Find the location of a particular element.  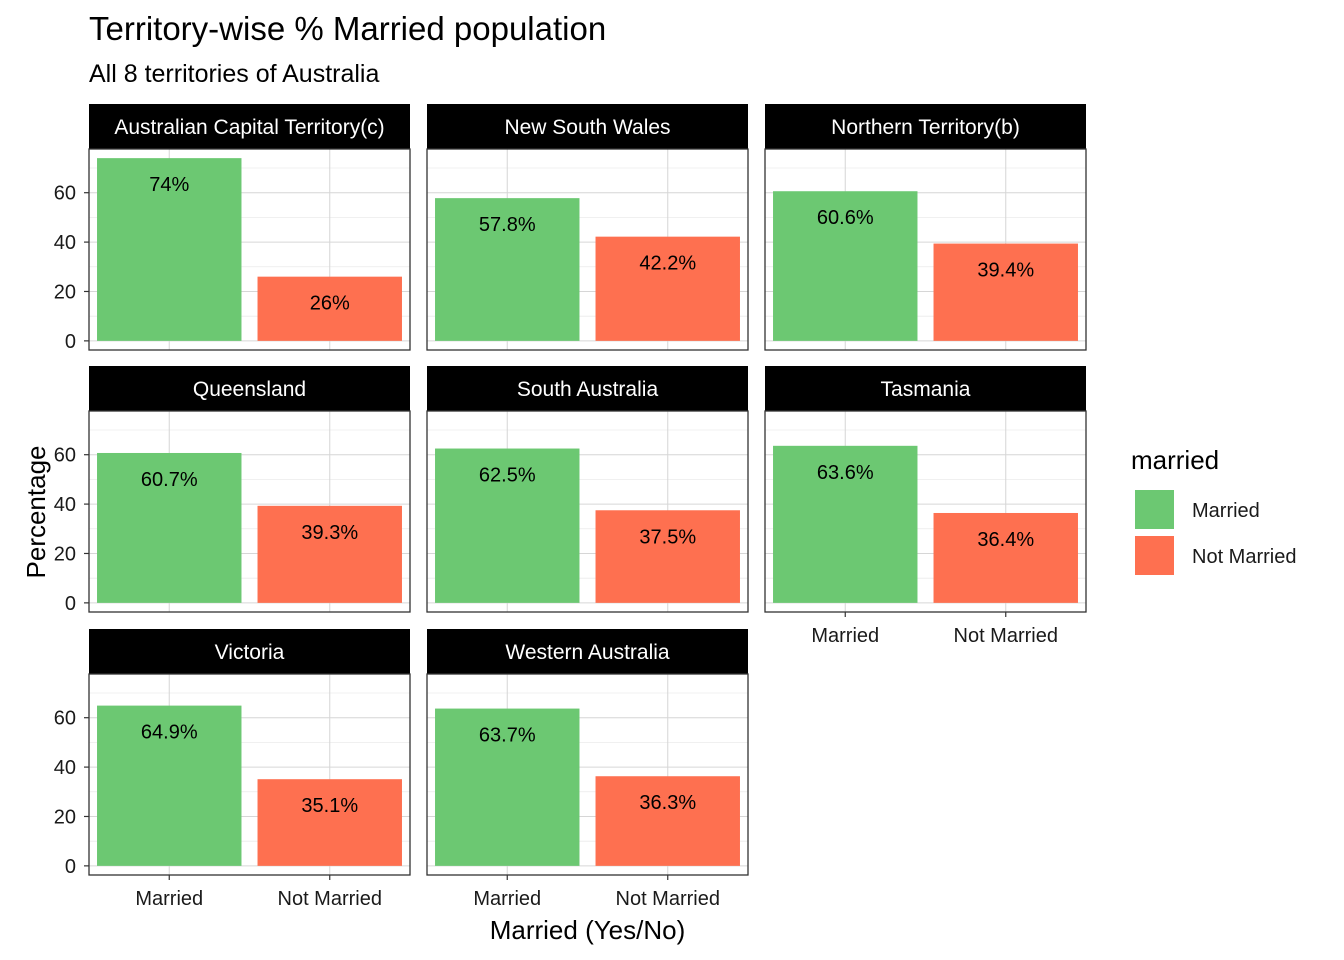

facet-strip-label: Tasmania is located at coordinates (926, 389).